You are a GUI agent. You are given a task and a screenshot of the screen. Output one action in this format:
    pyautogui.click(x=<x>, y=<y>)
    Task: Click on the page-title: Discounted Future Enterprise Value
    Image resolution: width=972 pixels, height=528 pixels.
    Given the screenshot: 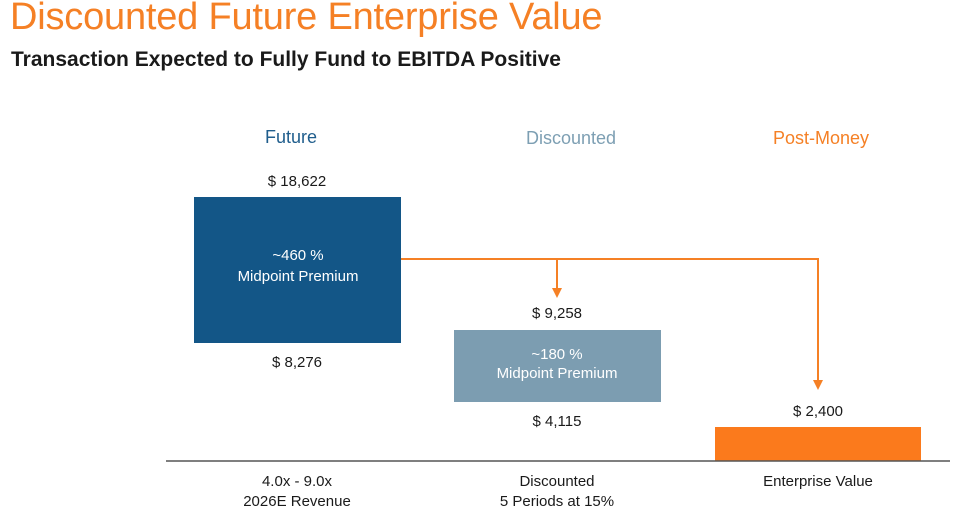 What is the action you would take?
    pyautogui.click(x=306, y=19)
    